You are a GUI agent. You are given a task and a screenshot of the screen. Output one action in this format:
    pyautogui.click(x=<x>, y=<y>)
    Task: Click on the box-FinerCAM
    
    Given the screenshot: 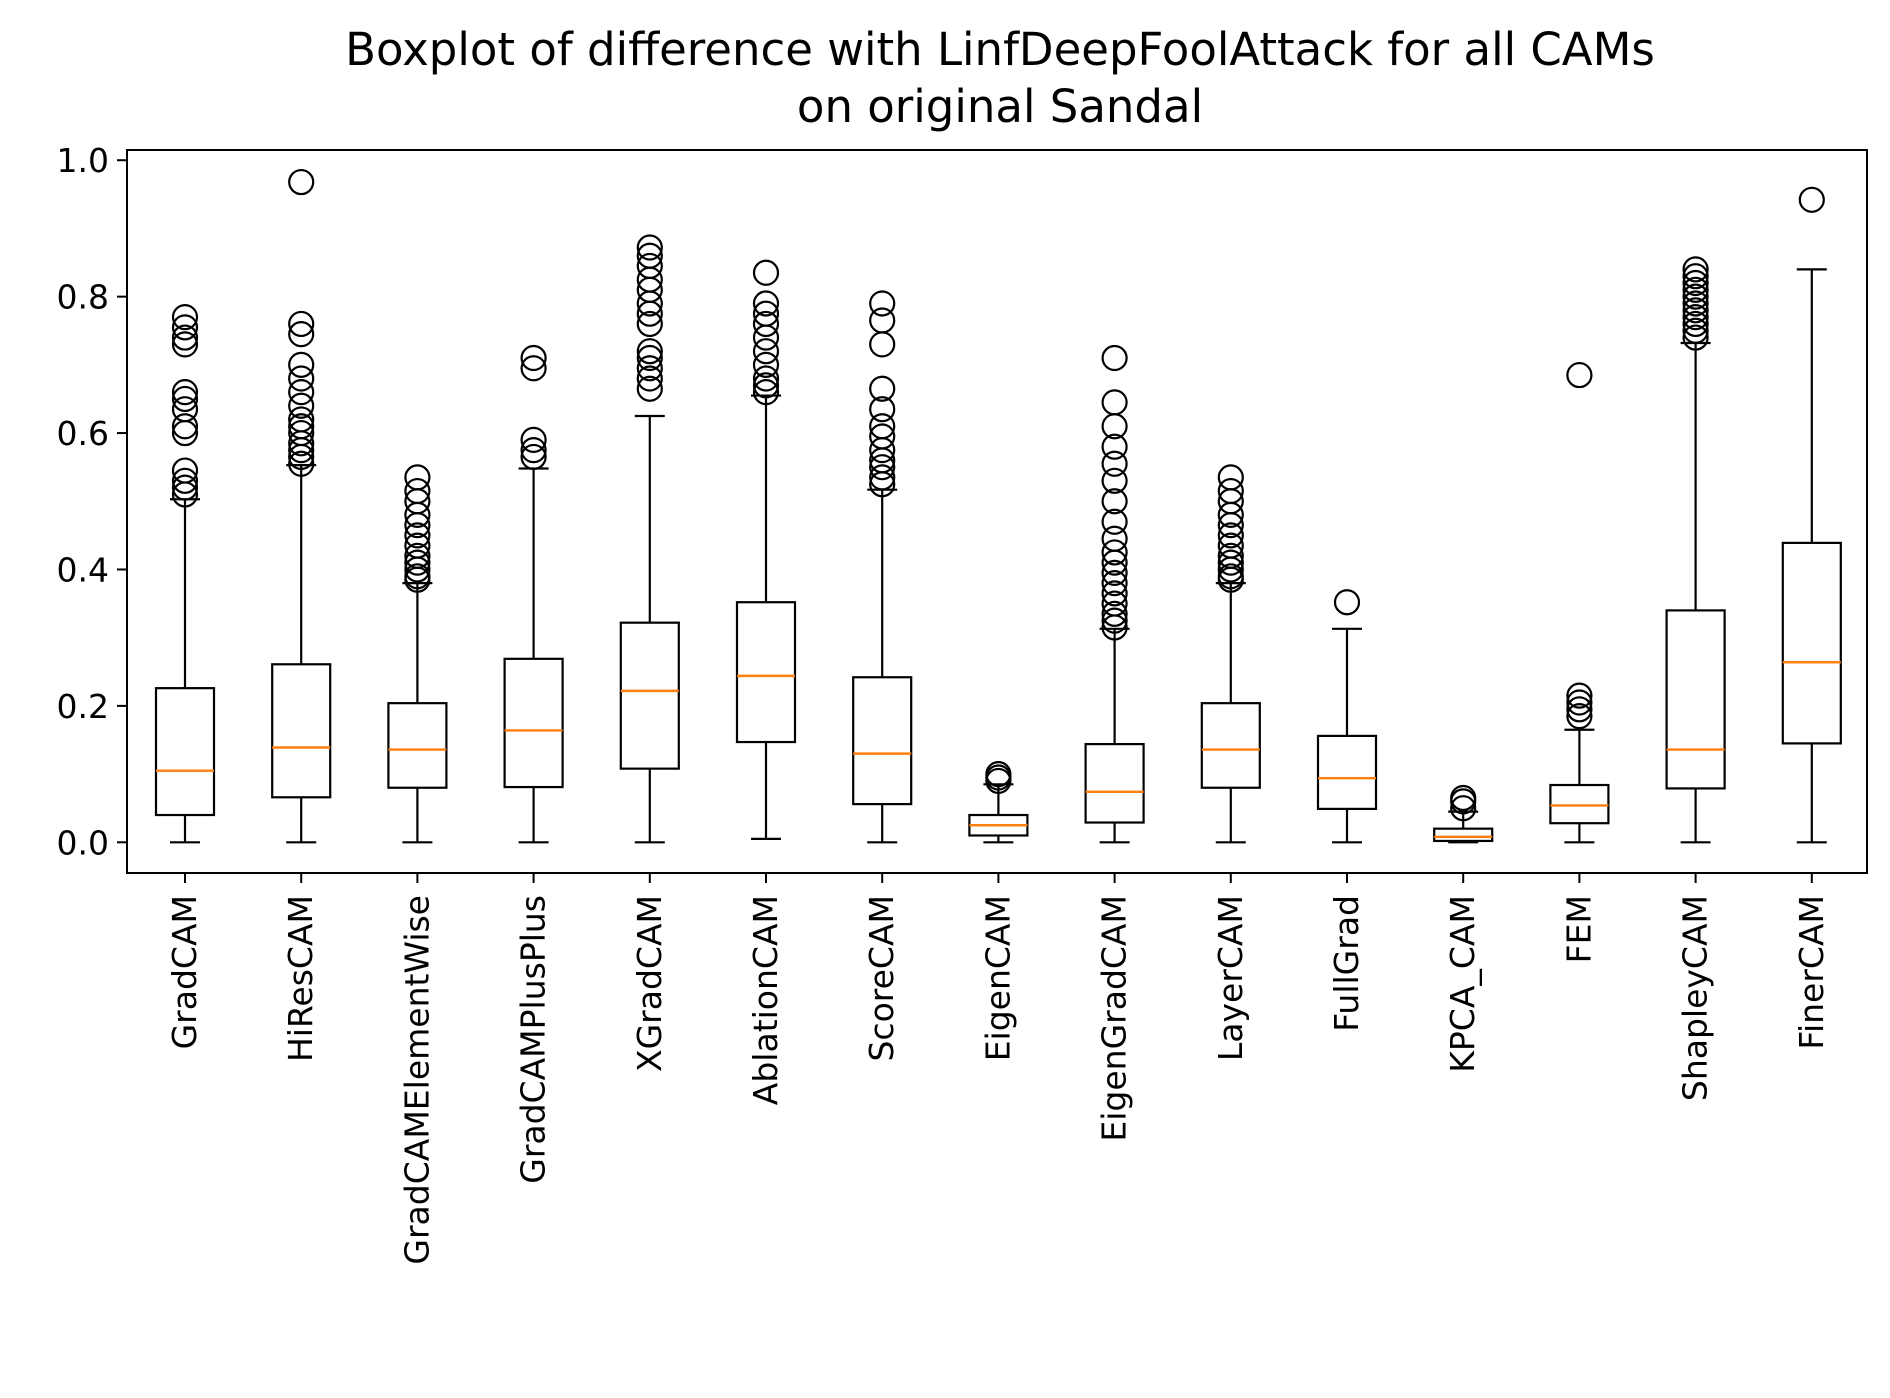 What is the action you would take?
    pyautogui.click(x=1811, y=515)
    